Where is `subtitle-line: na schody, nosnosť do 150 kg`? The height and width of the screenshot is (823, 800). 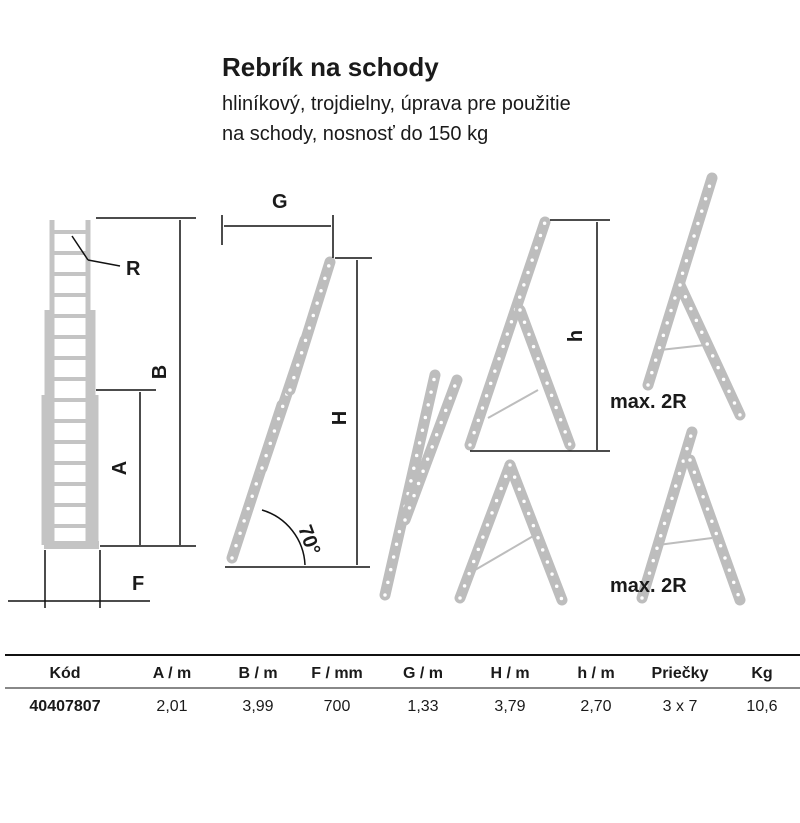
subtitle-line: na schody, nosnosť do 150 kg is located at coordinates (355, 134).